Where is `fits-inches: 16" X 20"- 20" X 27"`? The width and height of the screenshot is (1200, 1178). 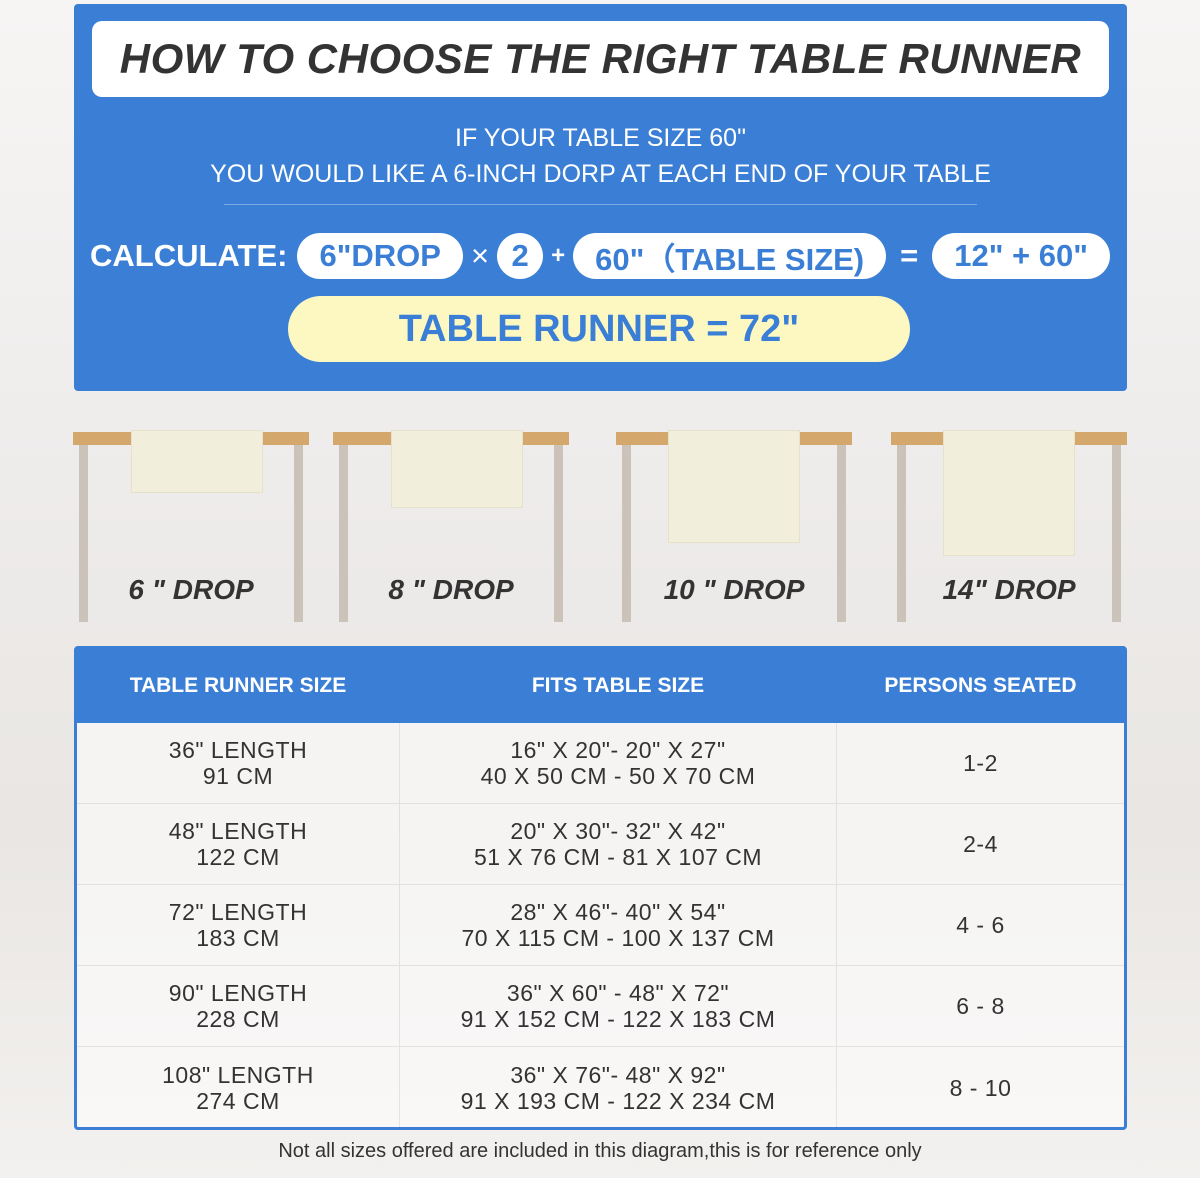
fits-inches: 16" X 20"- 20" X 27" is located at coordinates (618, 750).